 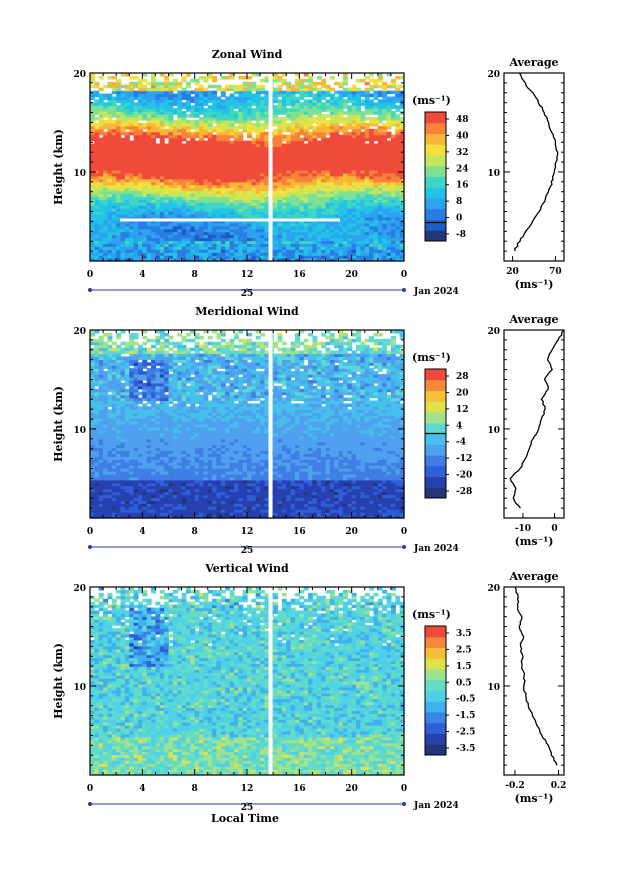 I want to click on vertical-gap, so click(x=270, y=681).